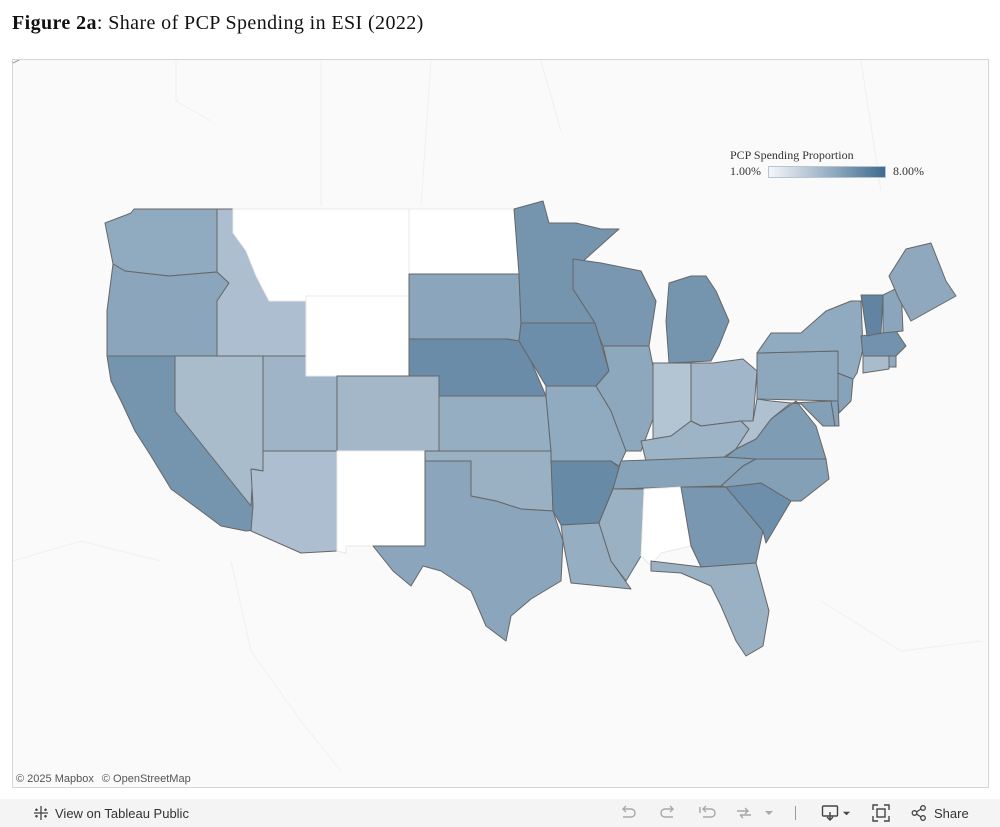 The height and width of the screenshot is (827, 1000). Describe the element at coordinates (797, 376) in the screenshot. I see `state-pa` at that location.